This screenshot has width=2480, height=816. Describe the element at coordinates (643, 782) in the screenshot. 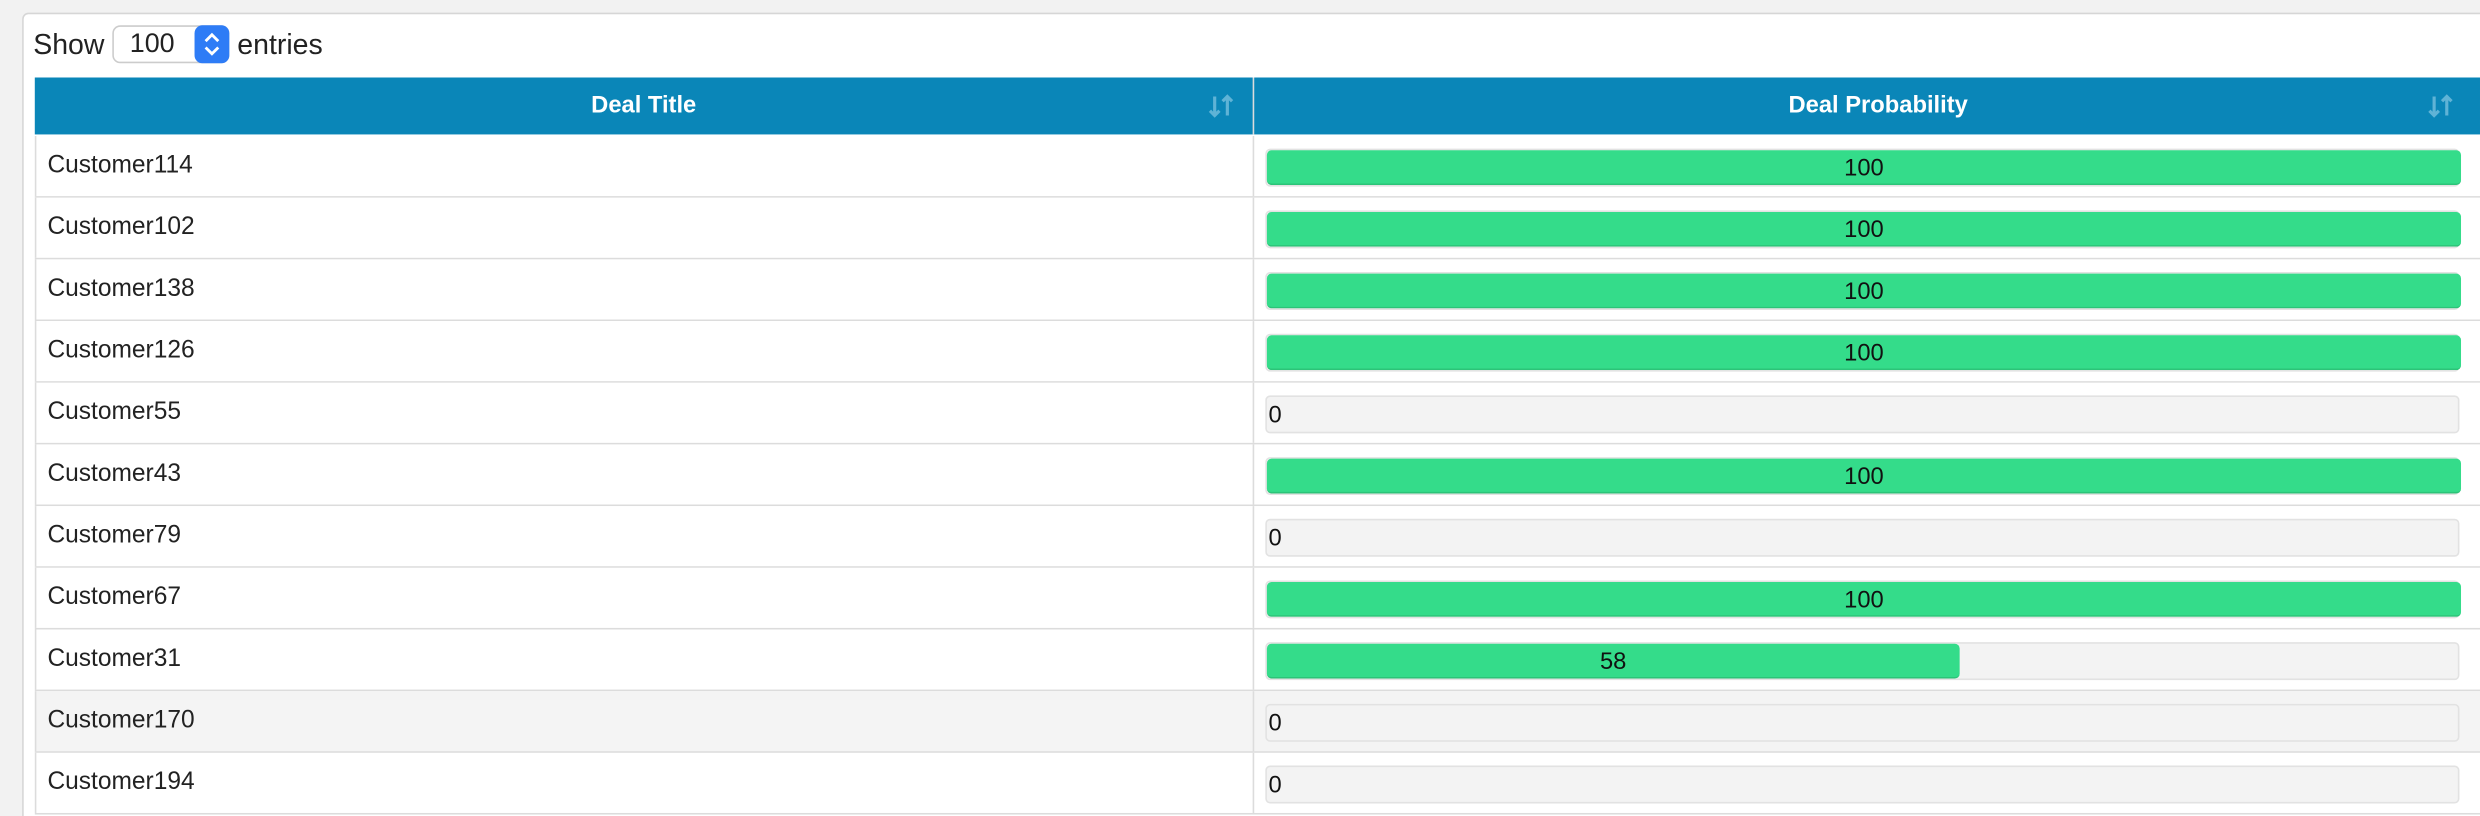

I see `deal-title: Customer194` at that location.